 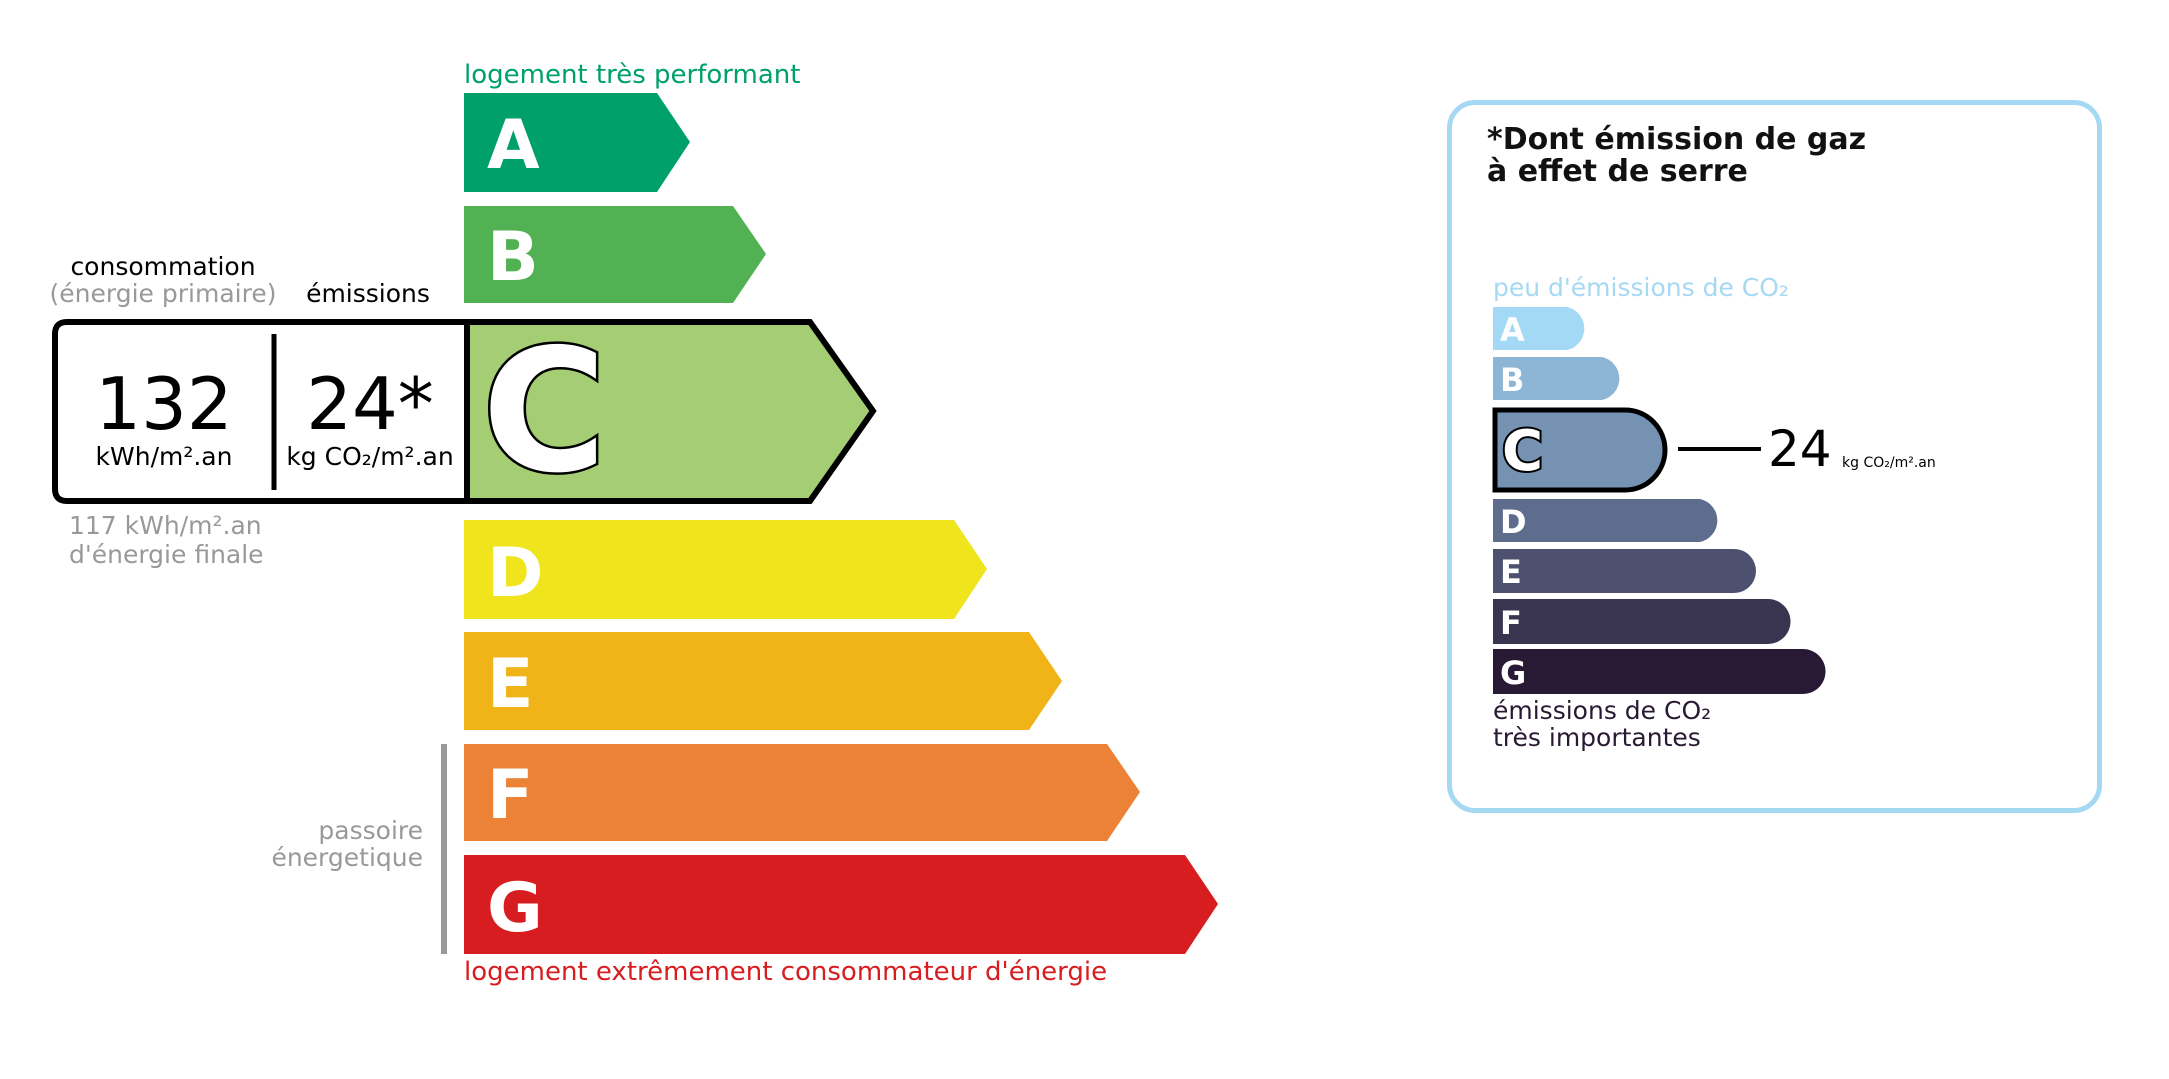 What do you see at coordinates (165, 525) in the screenshot?
I see `final-energy-value: 117 kWh/m².an` at bounding box center [165, 525].